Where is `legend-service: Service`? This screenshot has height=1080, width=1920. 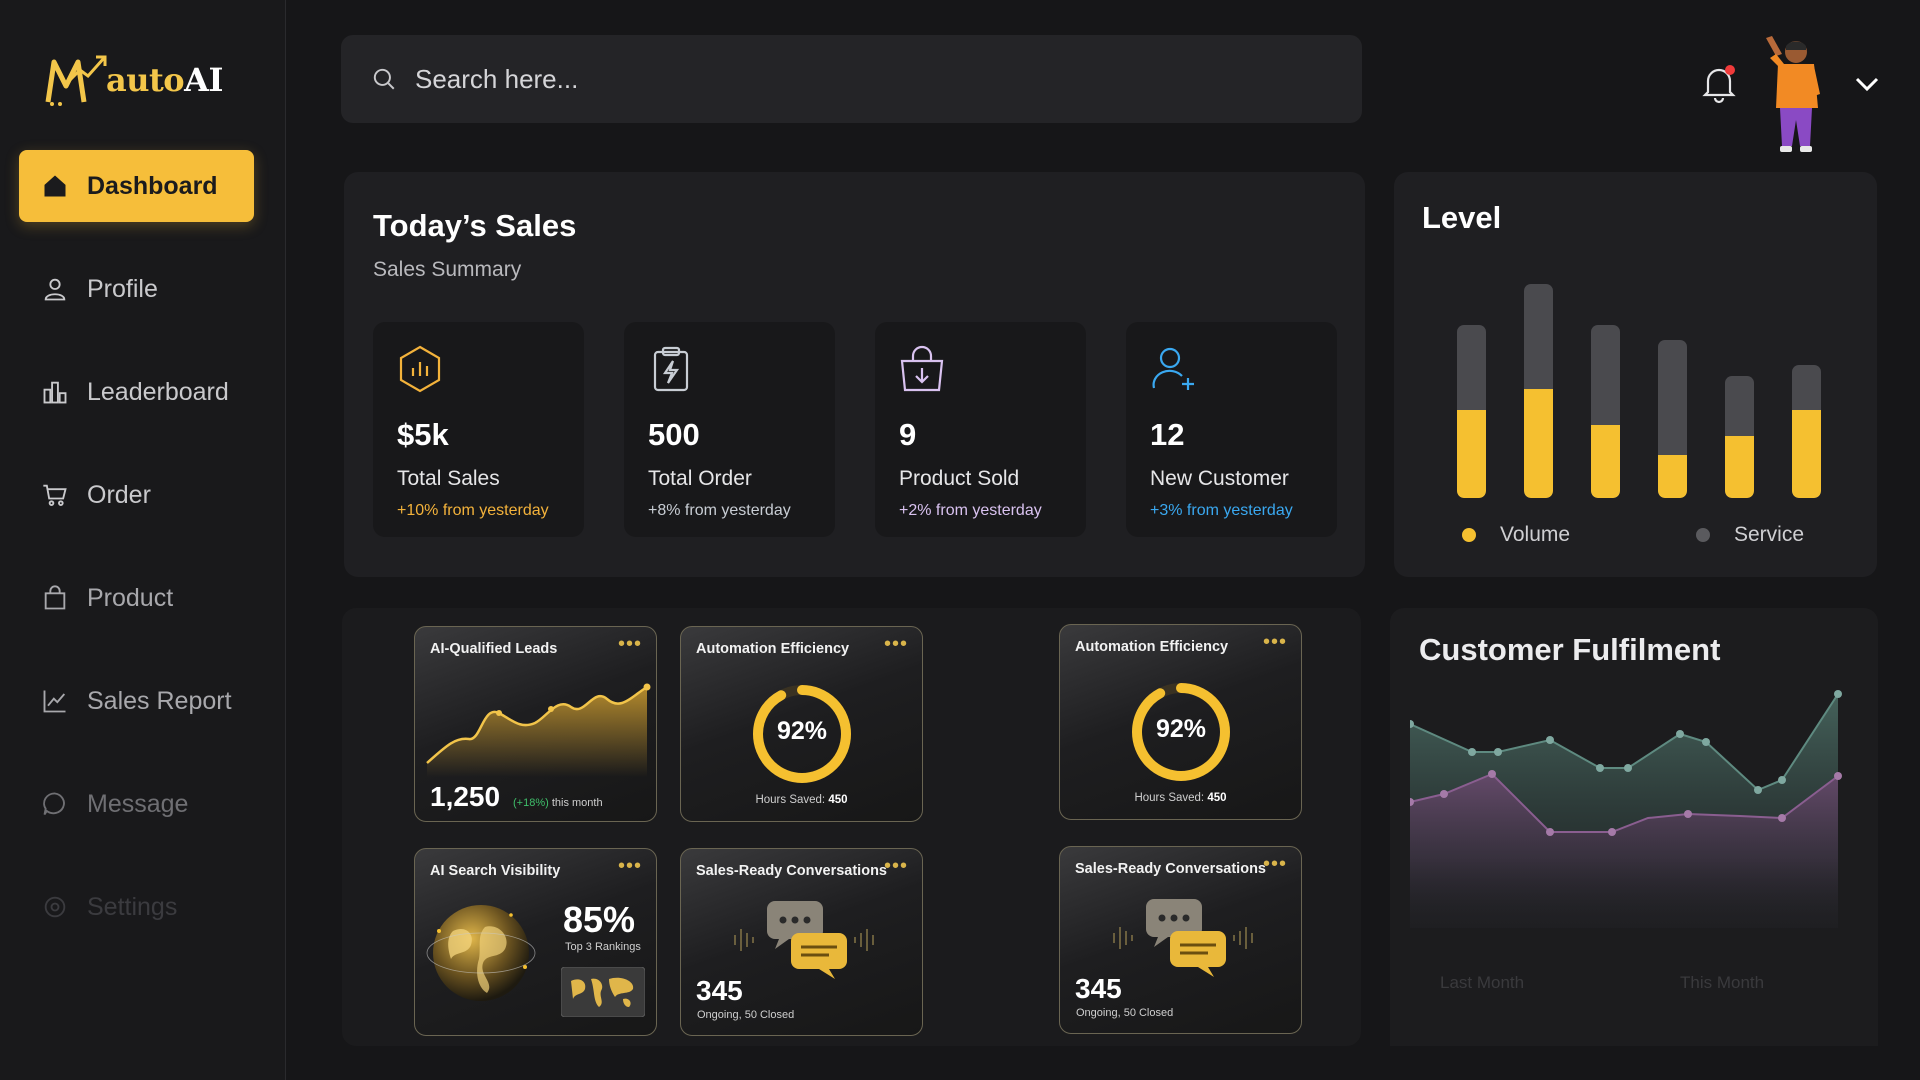 legend-service: Service is located at coordinates (1750, 535).